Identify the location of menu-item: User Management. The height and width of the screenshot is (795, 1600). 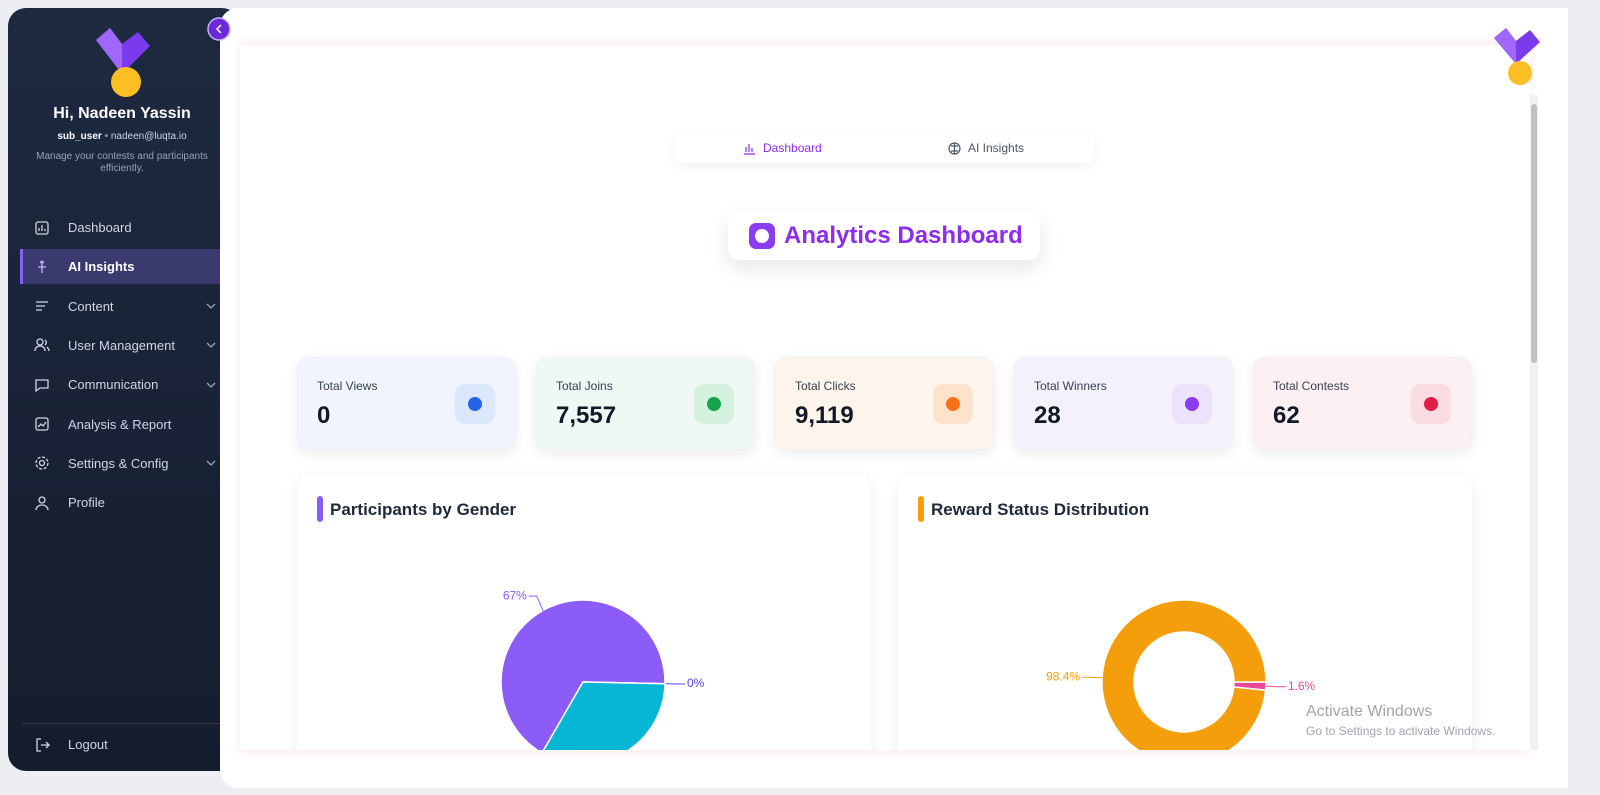
(120, 345).